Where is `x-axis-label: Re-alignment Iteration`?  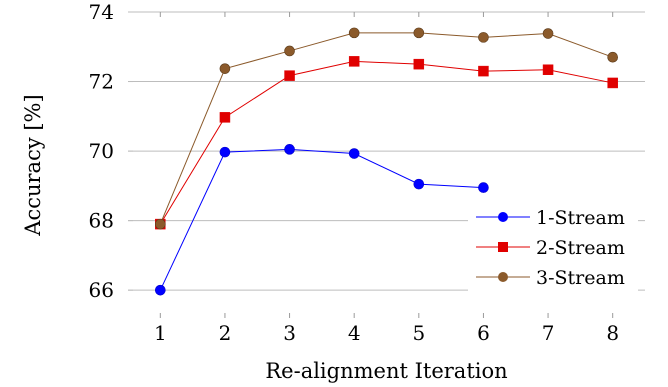 x-axis-label: Re-alignment Iteration is located at coordinates (386, 371).